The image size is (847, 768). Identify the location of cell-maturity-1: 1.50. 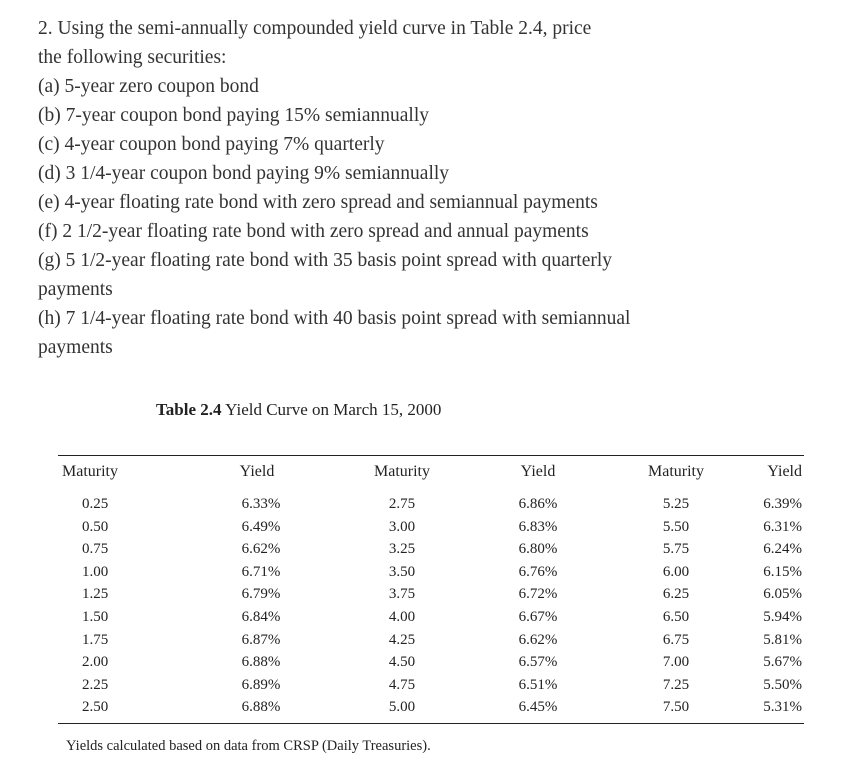
(95, 616).